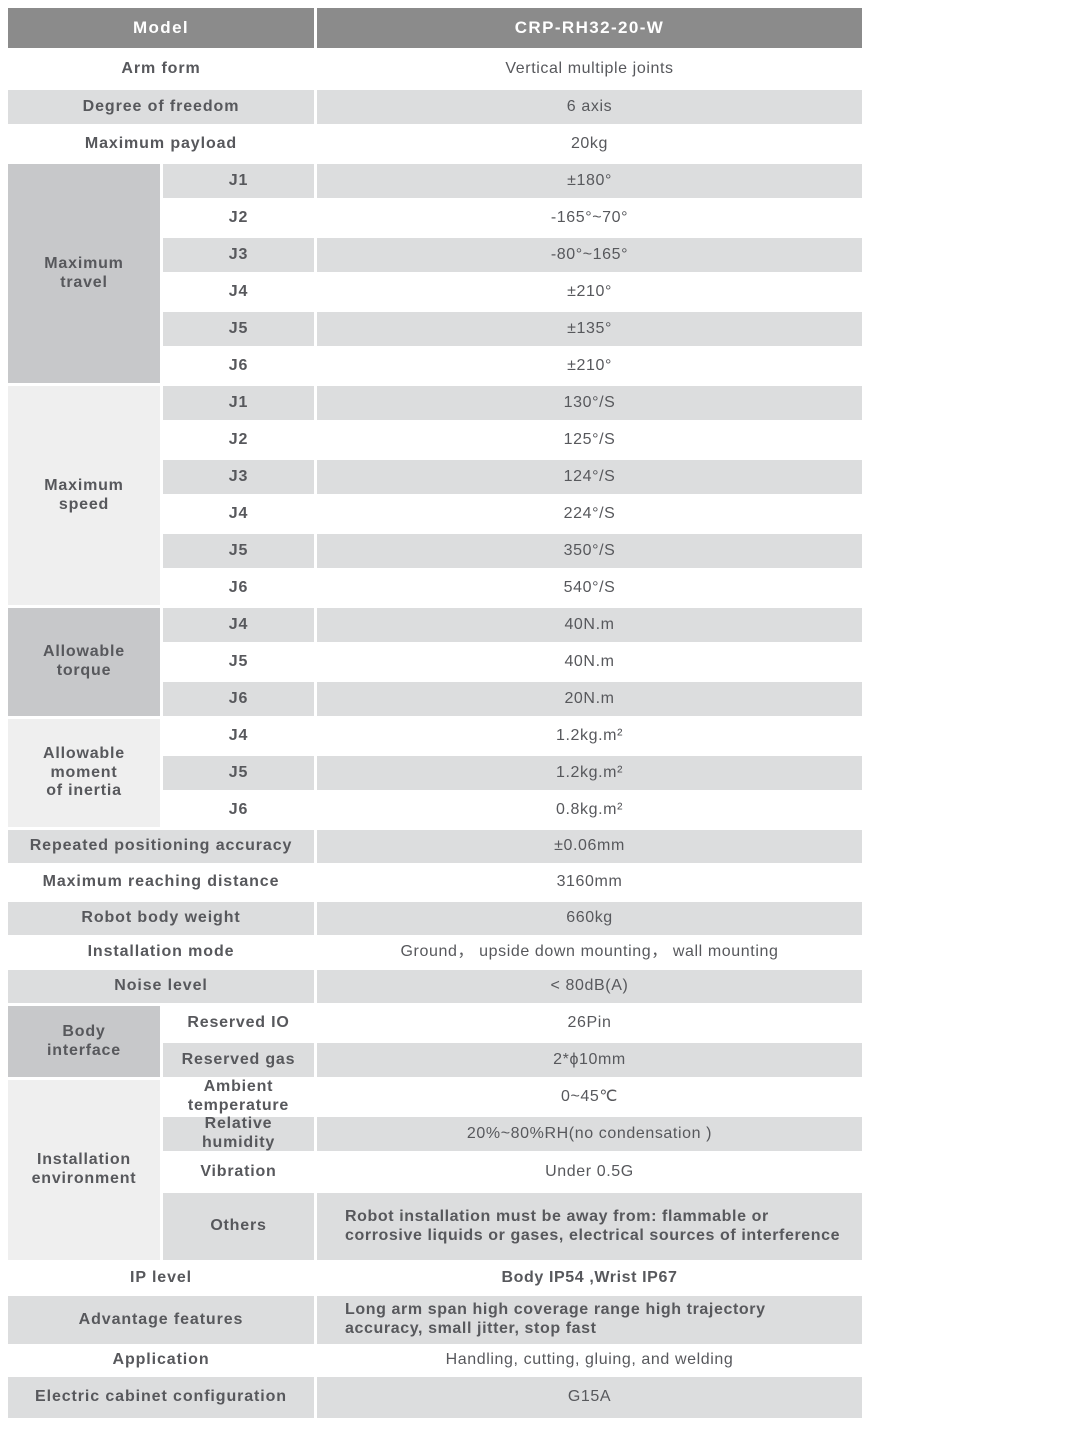 This screenshot has height=1444, width=1084. Describe the element at coordinates (238, 1133) in the screenshot. I see `row-relative-humidity-label: Relative humidity` at that location.